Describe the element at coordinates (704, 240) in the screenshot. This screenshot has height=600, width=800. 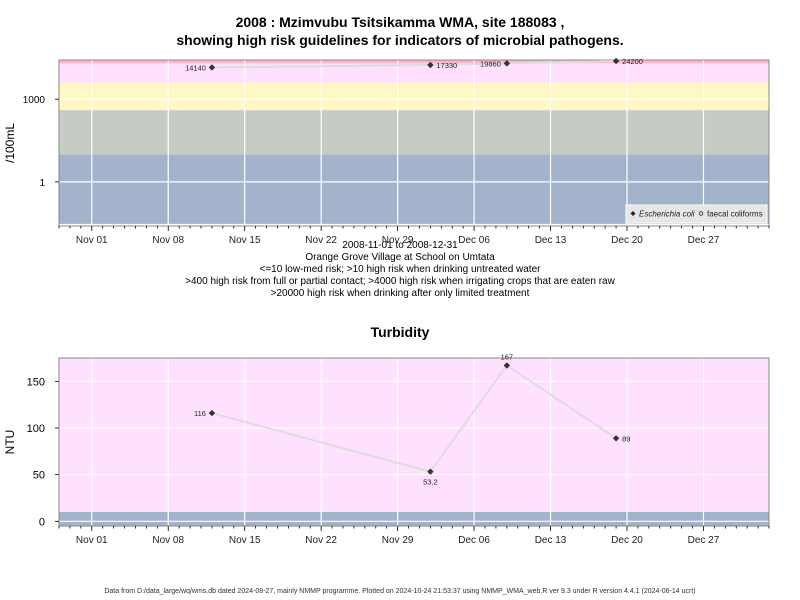
I see `chart1-xtick-label-8: Dec 27` at that location.